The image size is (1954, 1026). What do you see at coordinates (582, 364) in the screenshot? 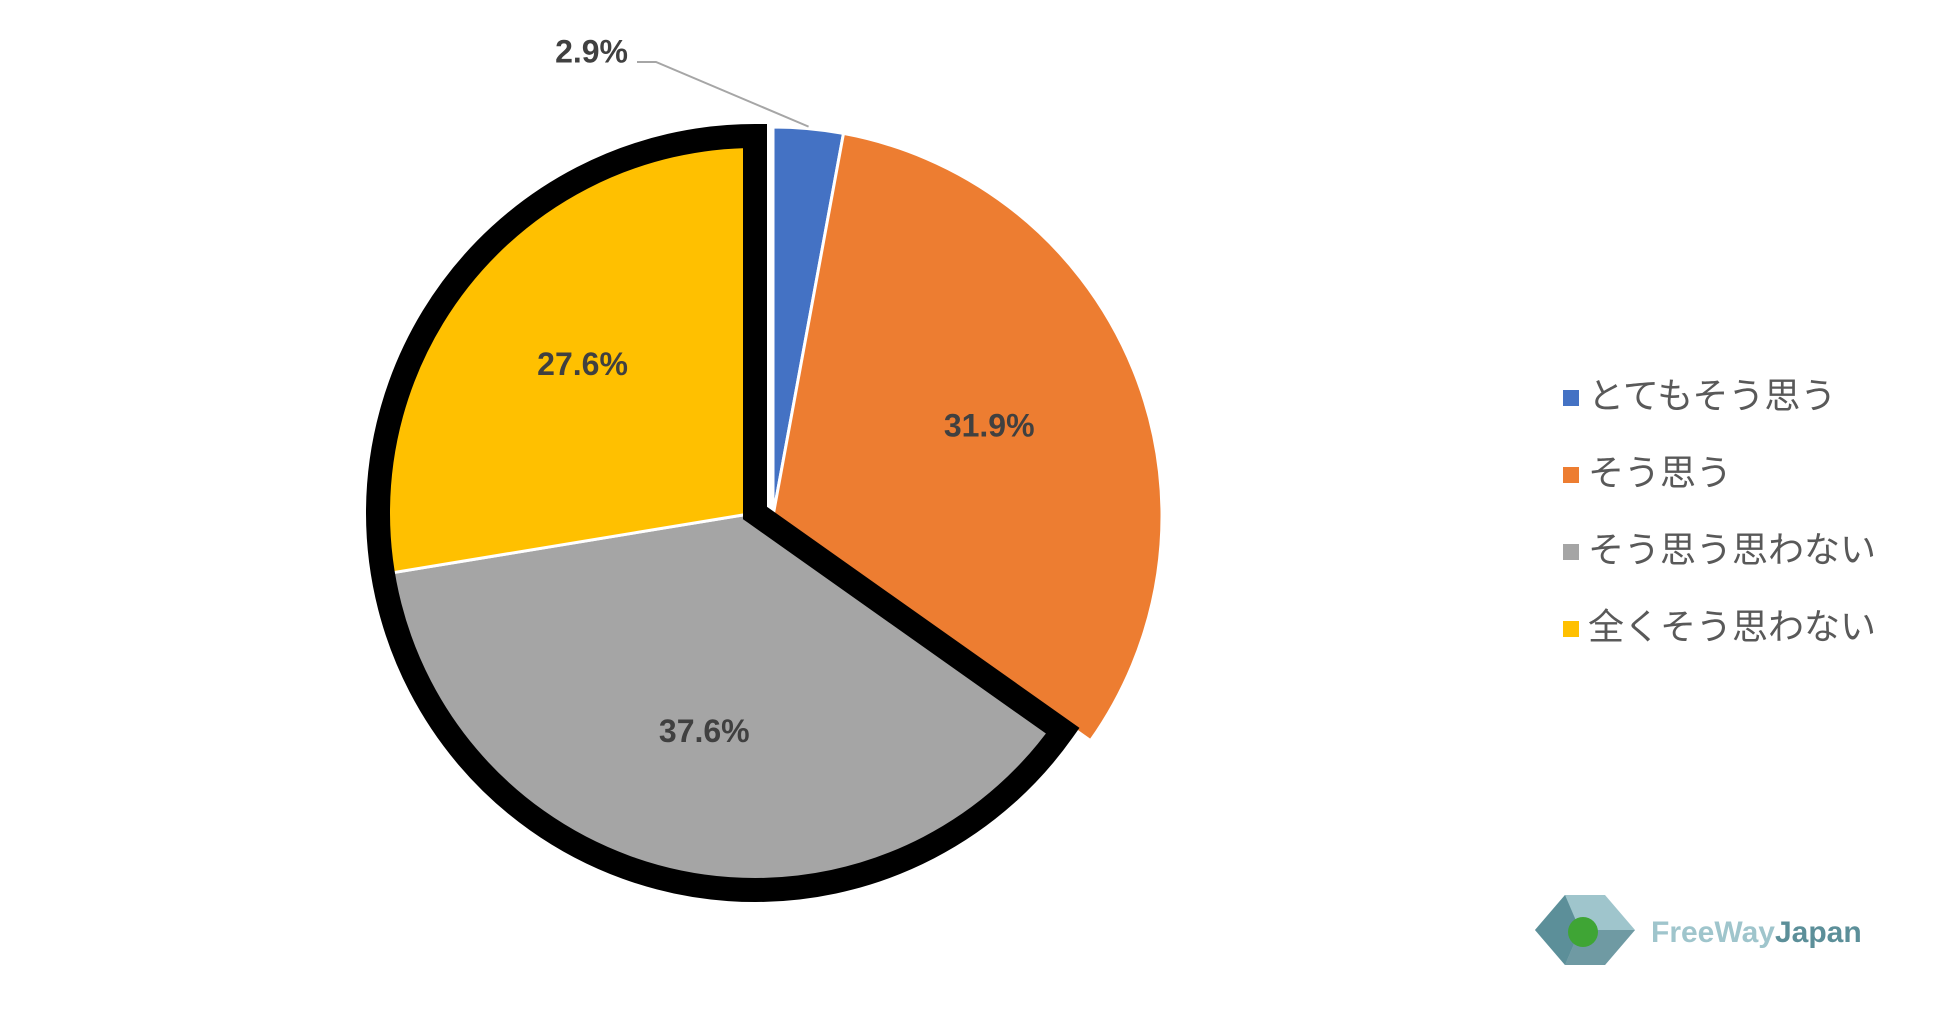
I see `value-label: 27.6%` at bounding box center [582, 364].